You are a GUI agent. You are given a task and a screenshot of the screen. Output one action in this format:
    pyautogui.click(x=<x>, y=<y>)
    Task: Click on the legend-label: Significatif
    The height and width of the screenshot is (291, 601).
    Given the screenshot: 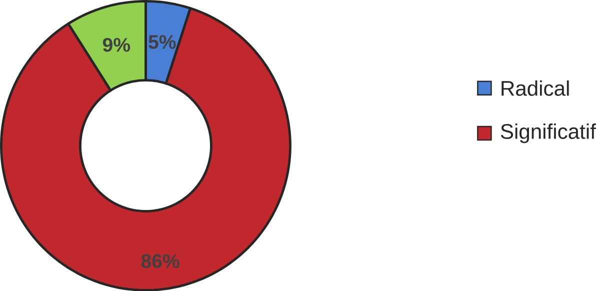 What is the action you would take?
    pyautogui.click(x=548, y=133)
    